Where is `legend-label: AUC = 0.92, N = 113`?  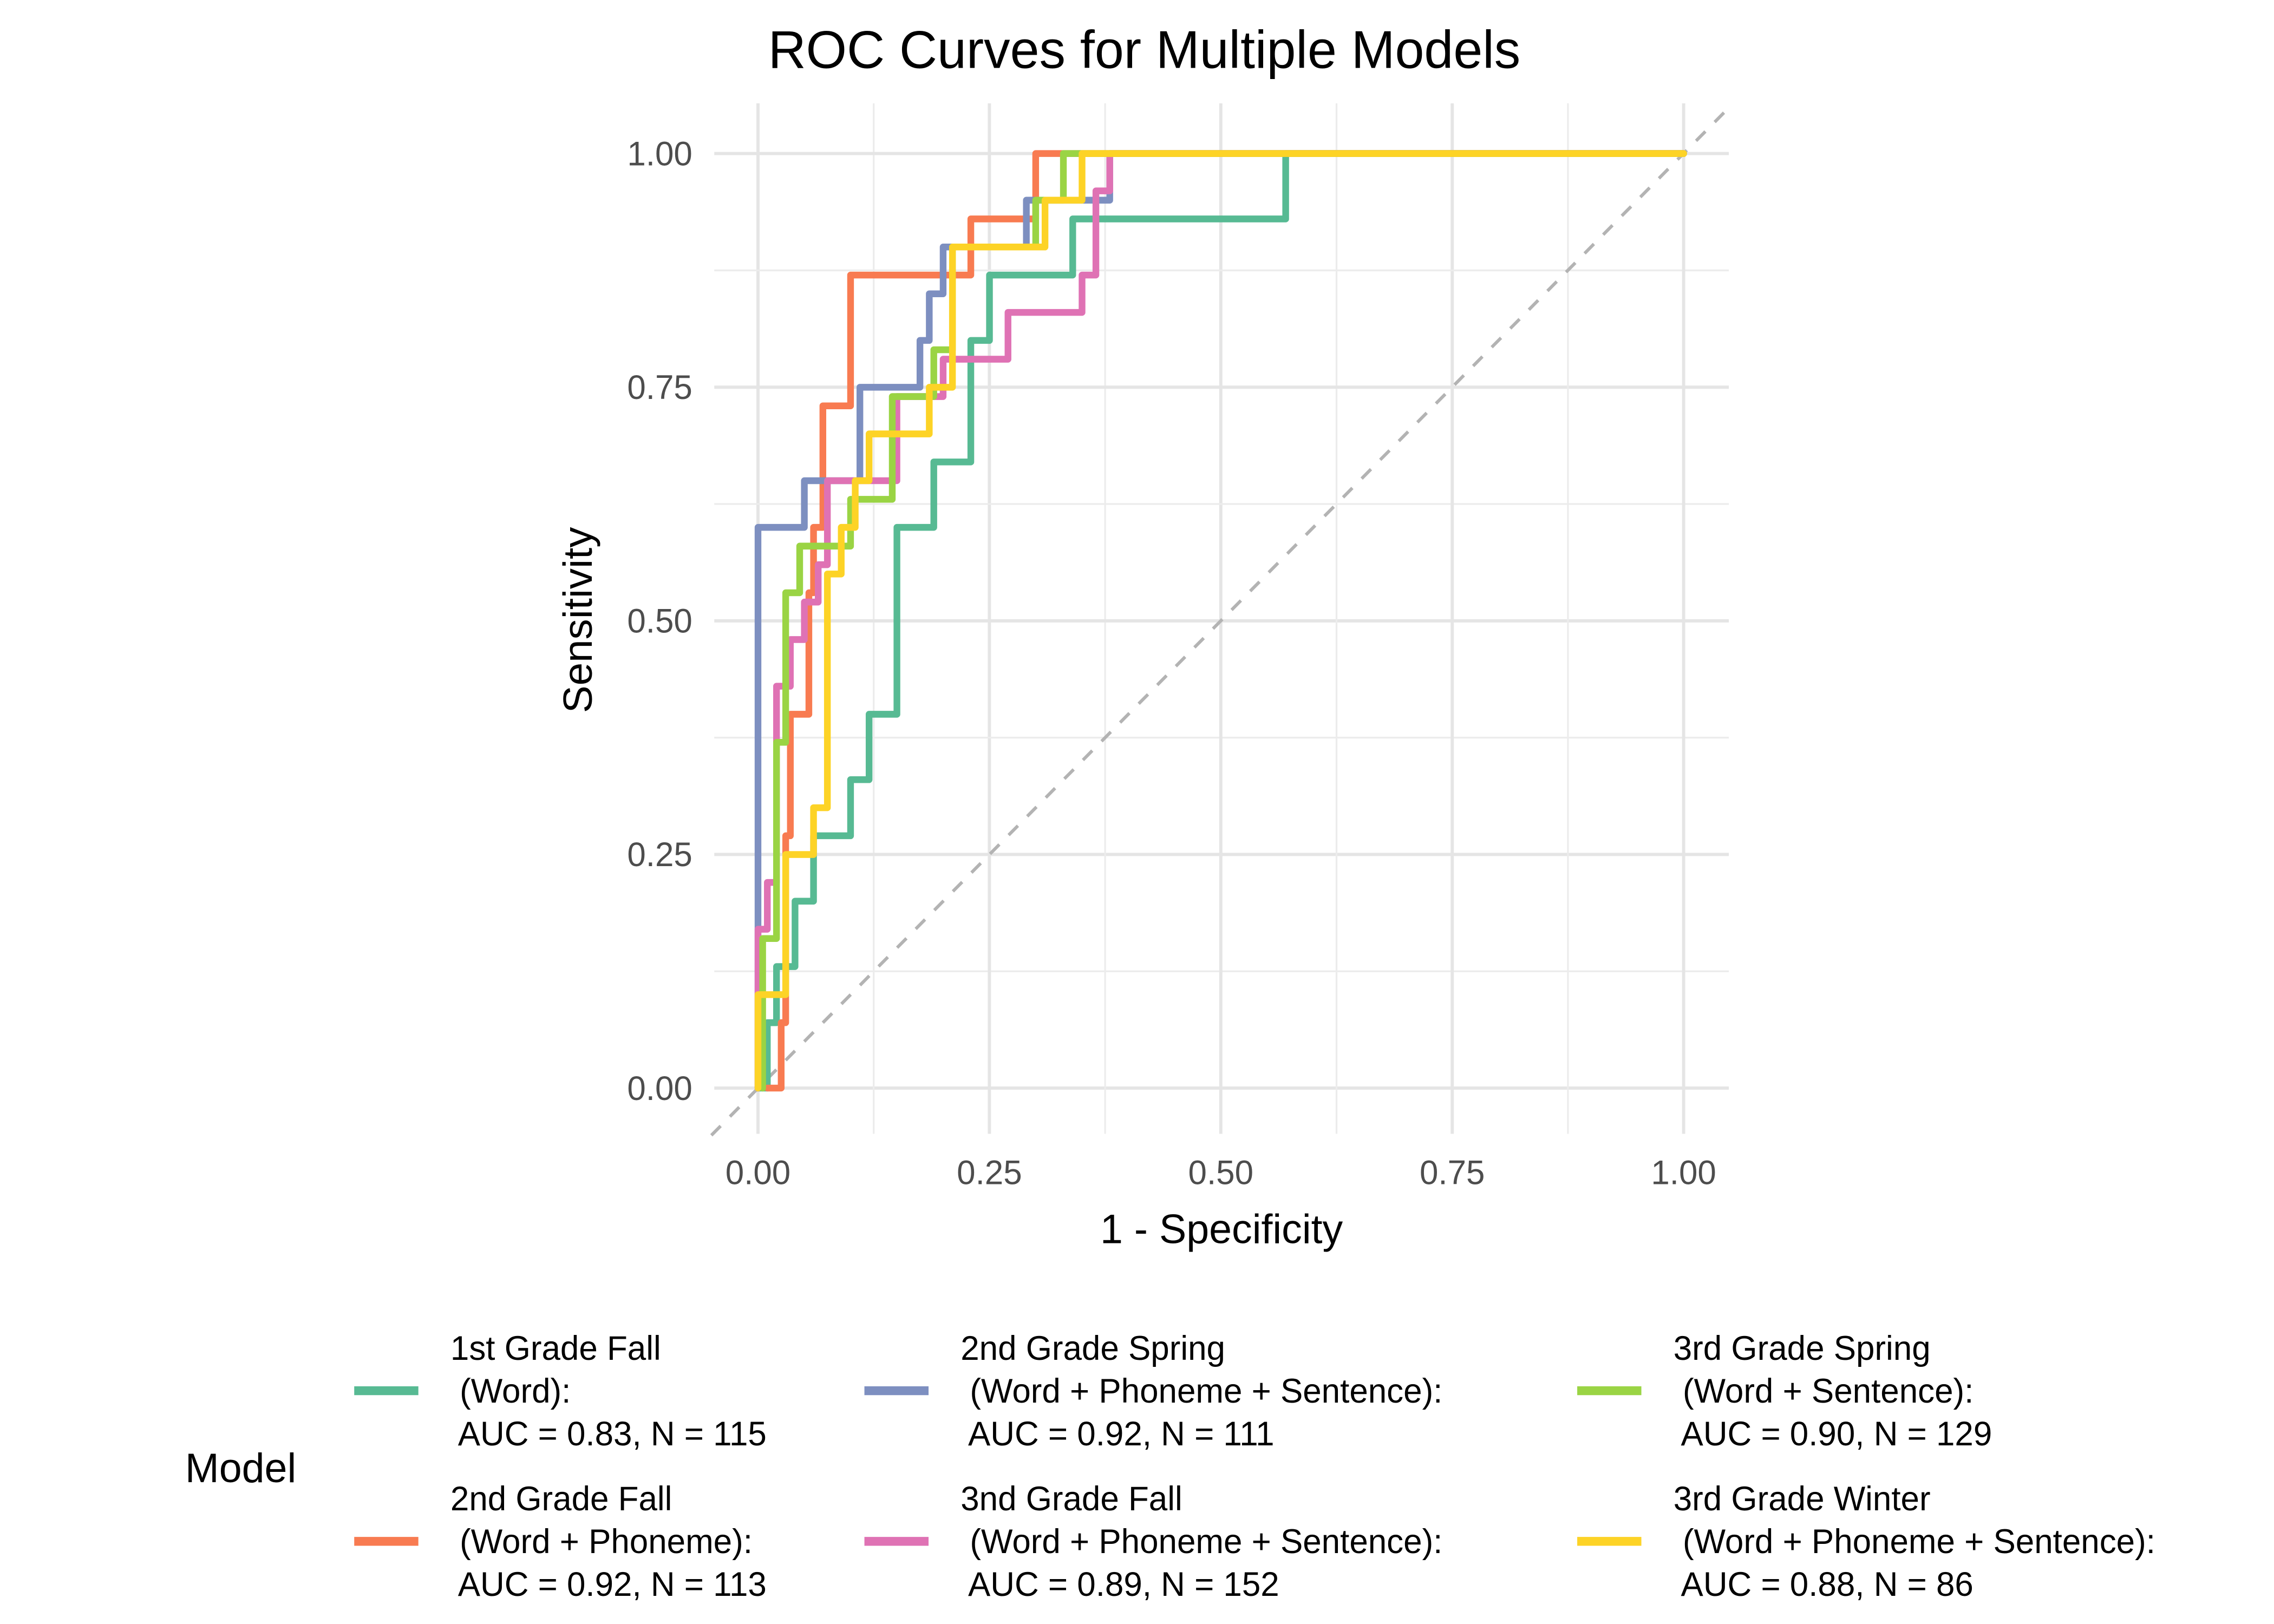 legend-label: AUC = 0.92, N = 113 is located at coordinates (608, 1584).